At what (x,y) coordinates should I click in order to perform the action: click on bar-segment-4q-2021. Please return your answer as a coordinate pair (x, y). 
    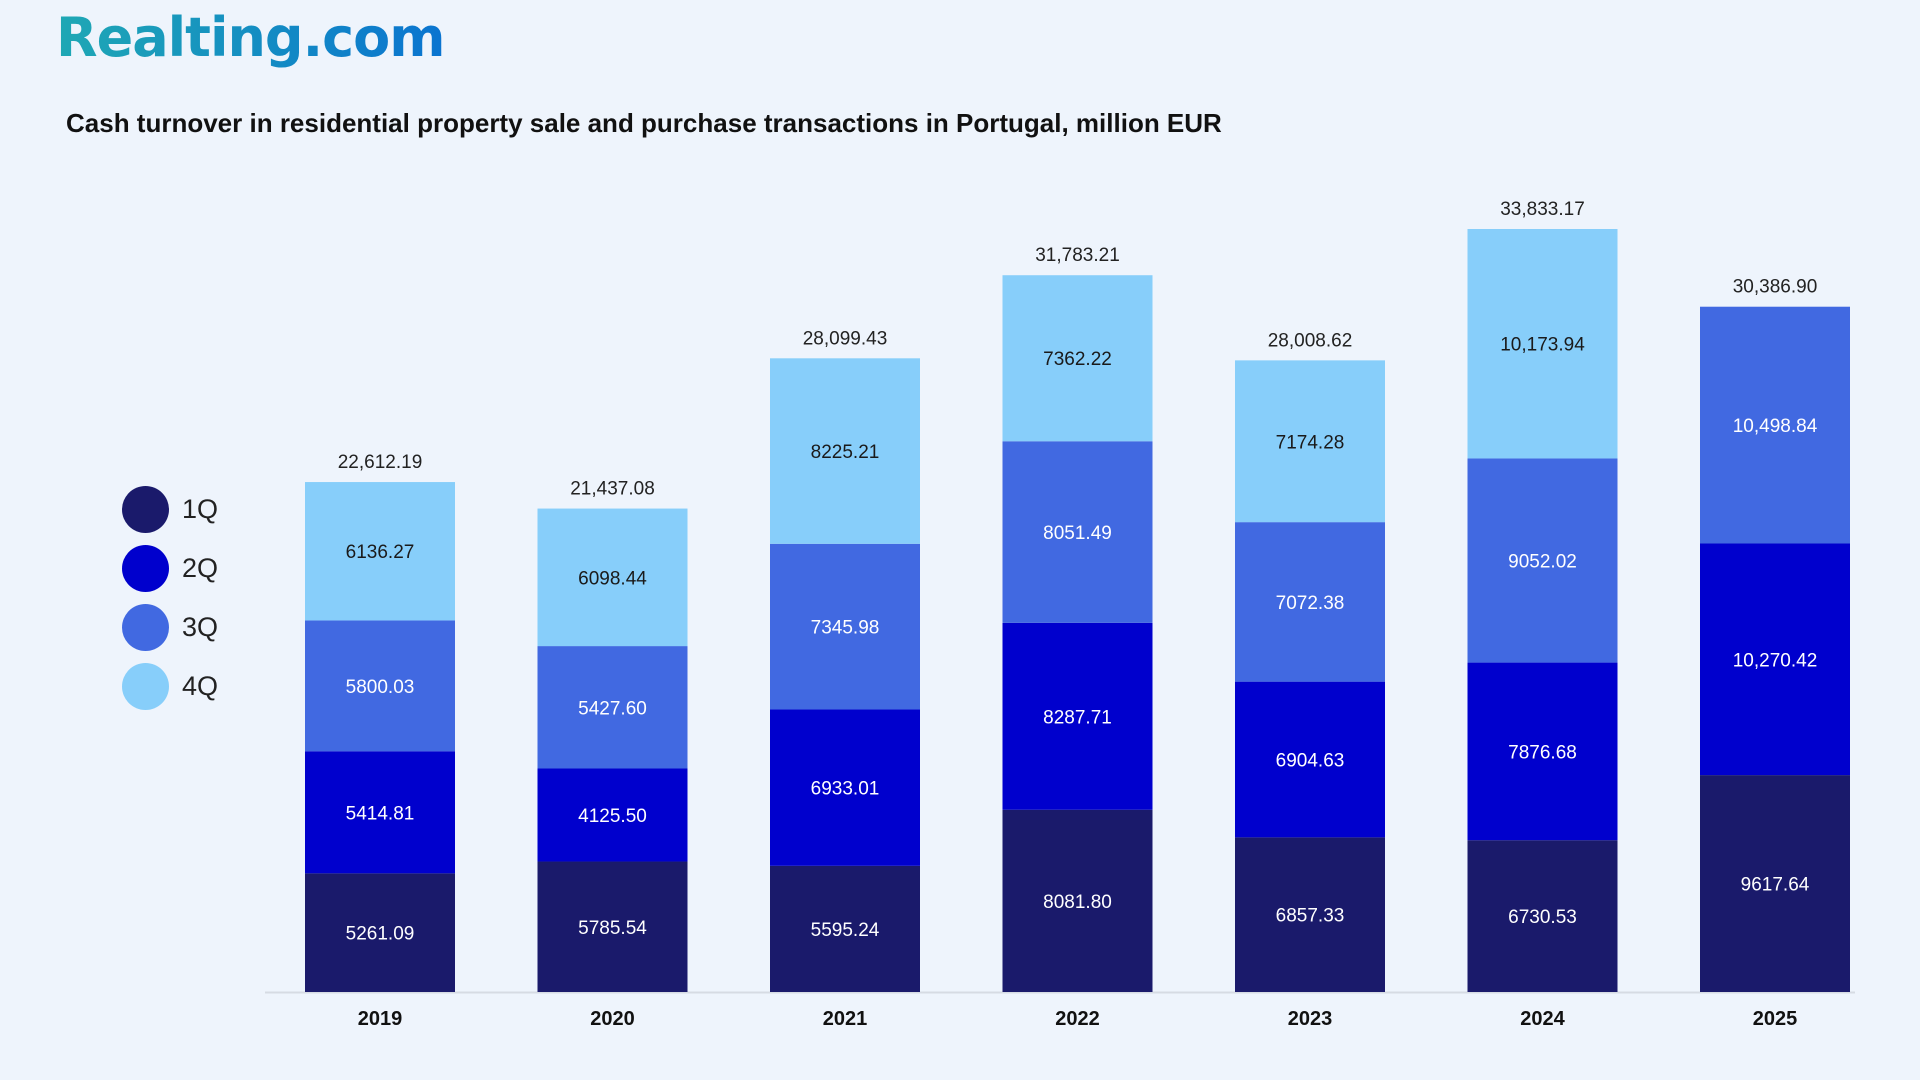
    Looking at the image, I should click on (845, 451).